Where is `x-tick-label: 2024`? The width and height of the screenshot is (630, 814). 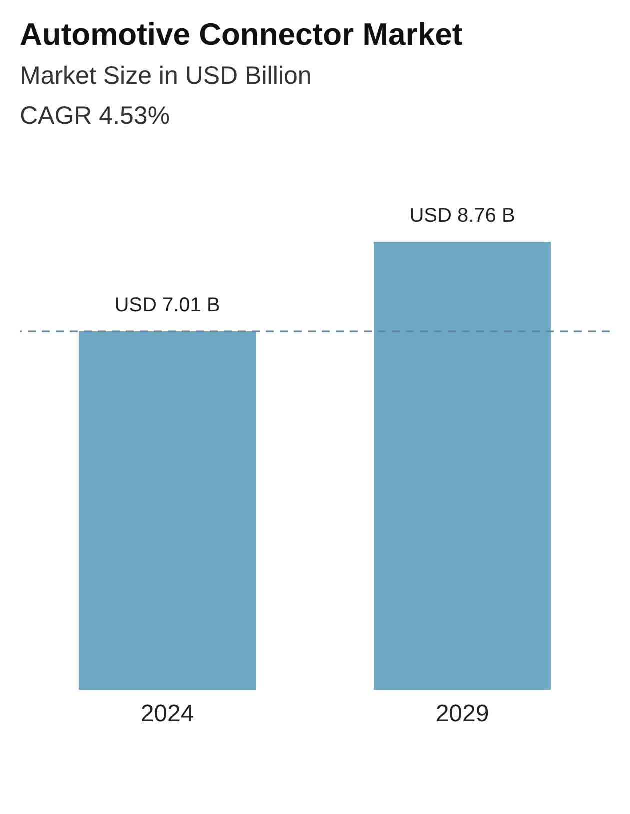
x-tick-label: 2024 is located at coordinates (167, 714).